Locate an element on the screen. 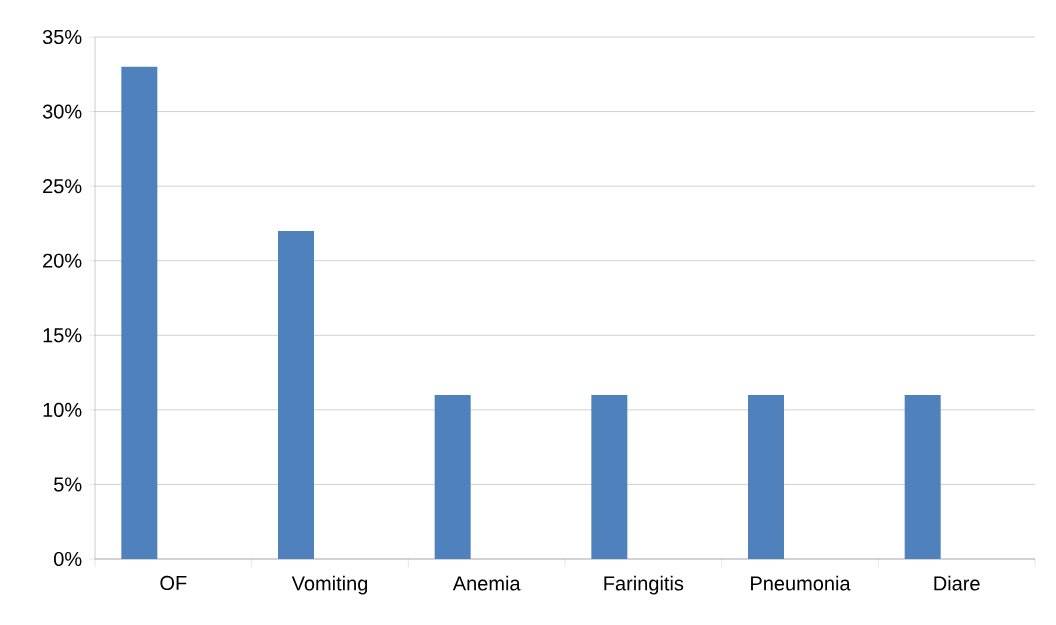 The image size is (1056, 625). y-tick-label: 5% is located at coordinates (68, 484).